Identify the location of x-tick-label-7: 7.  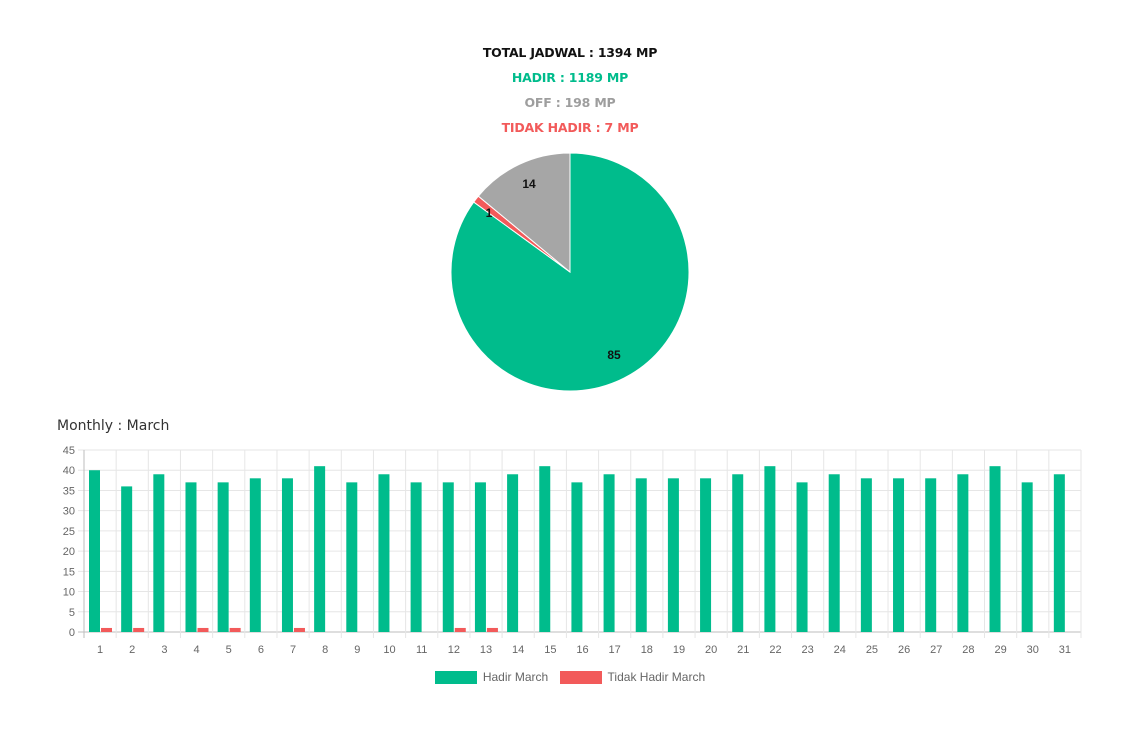
(293, 650).